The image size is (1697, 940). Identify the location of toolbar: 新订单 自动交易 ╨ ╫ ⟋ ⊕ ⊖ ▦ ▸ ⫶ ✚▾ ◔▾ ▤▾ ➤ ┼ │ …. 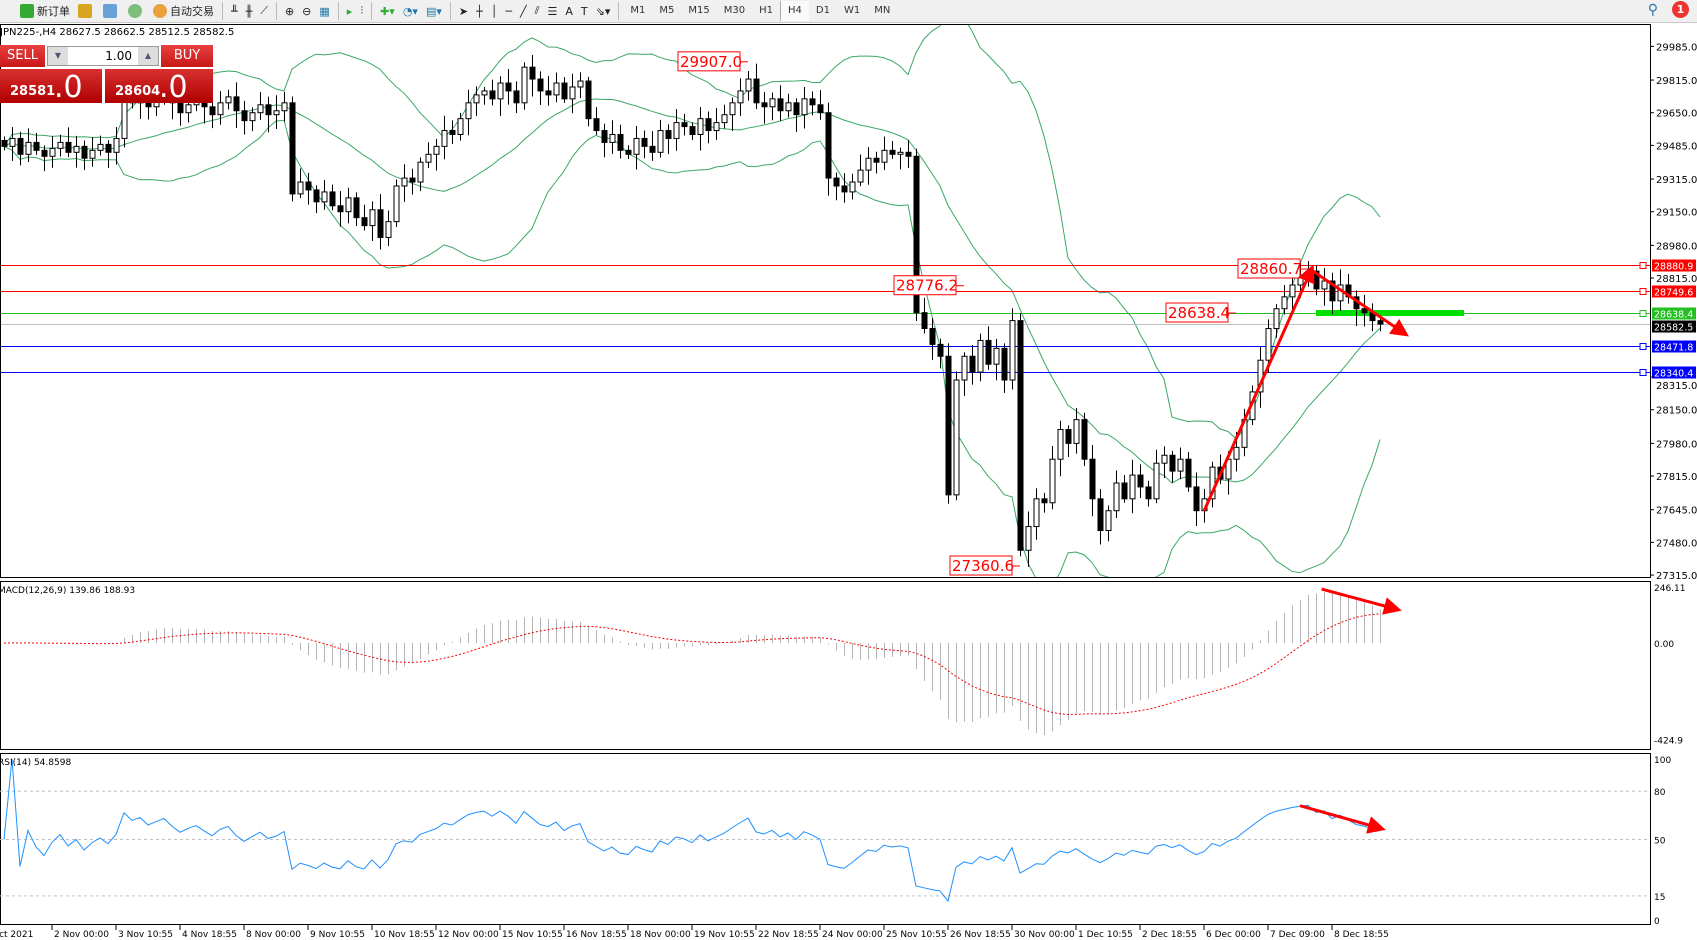
(848, 11).